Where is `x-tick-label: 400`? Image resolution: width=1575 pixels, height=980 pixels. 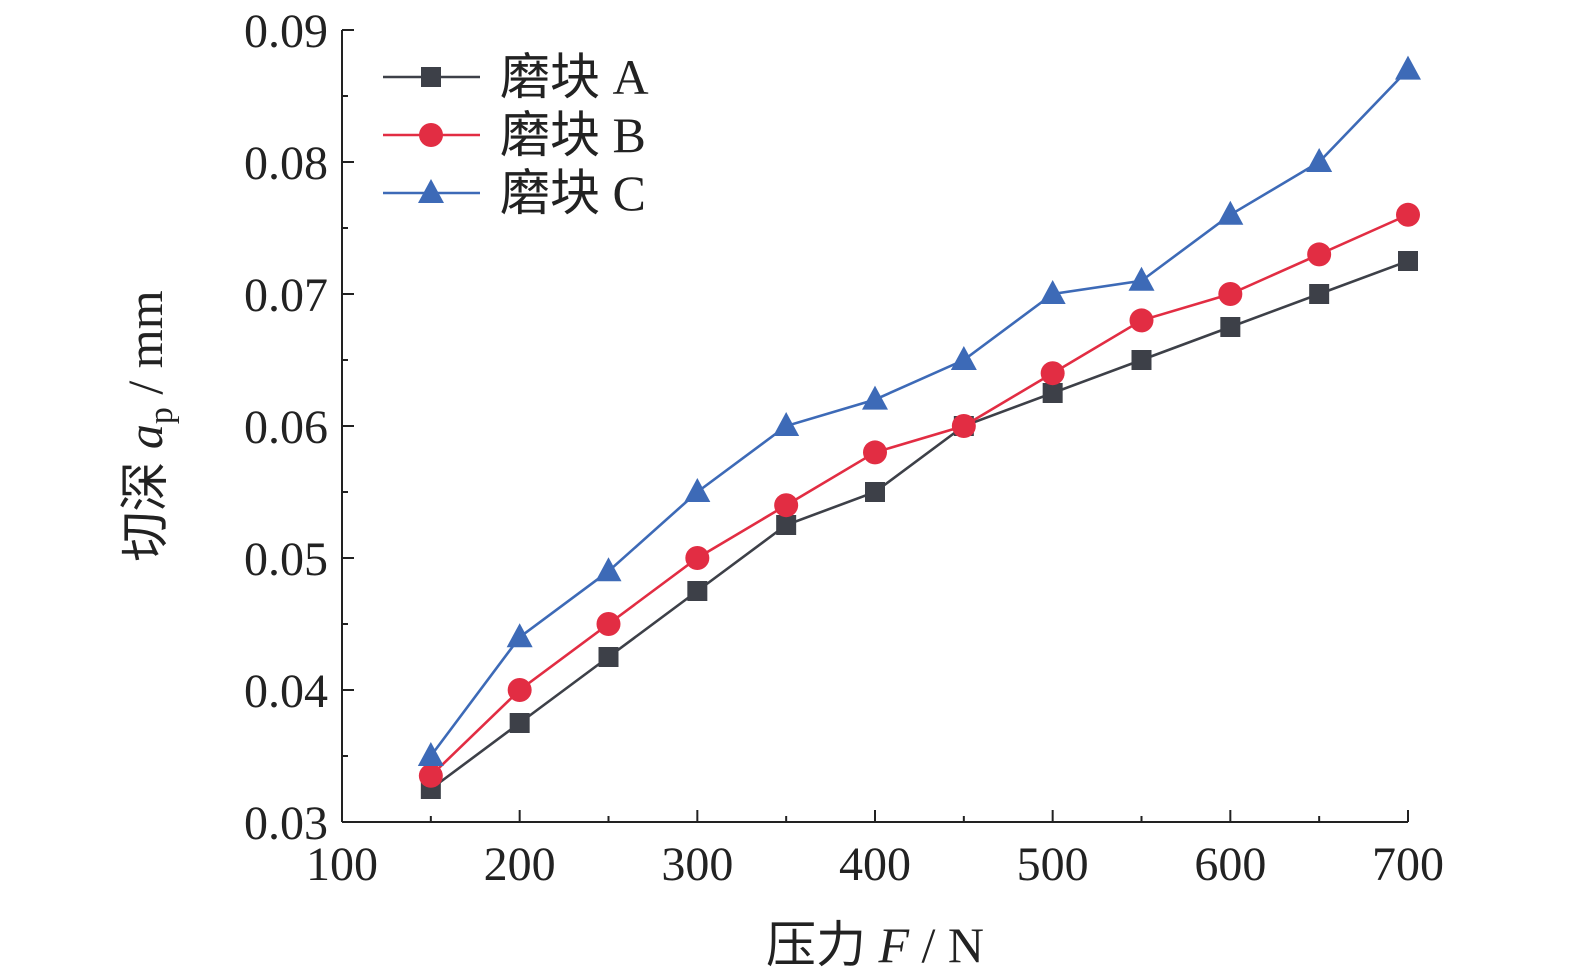
x-tick-label: 400 is located at coordinates (875, 864).